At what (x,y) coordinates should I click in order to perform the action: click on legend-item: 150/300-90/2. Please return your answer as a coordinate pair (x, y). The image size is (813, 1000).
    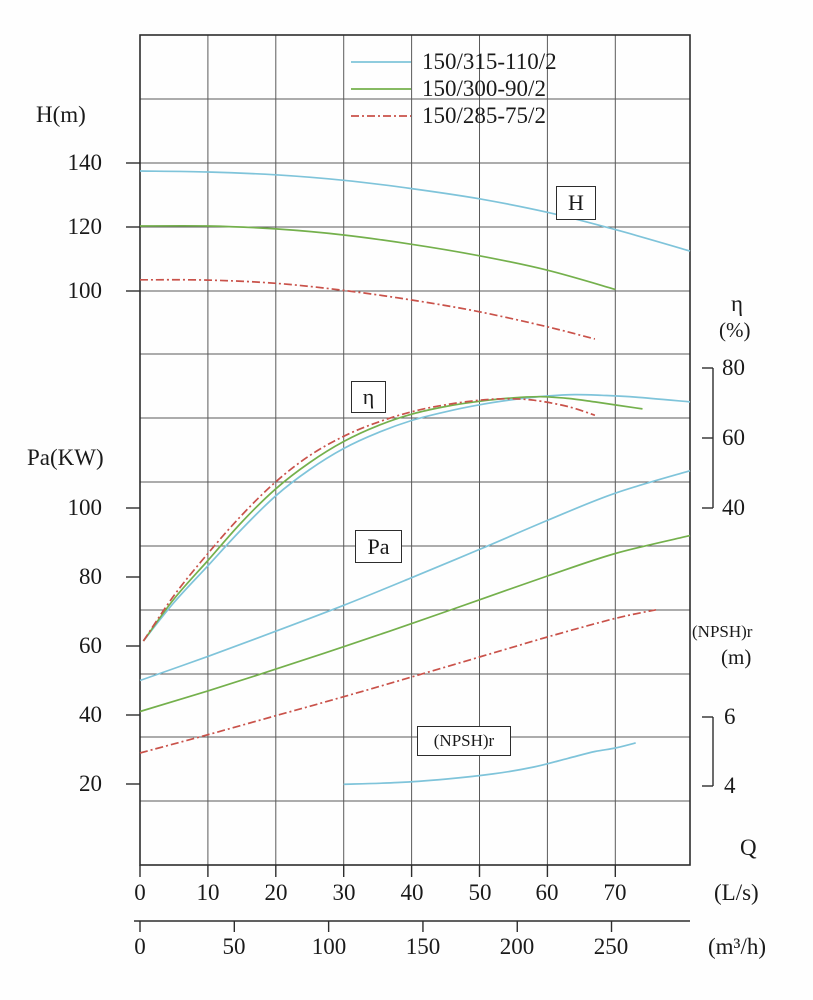
    Looking at the image, I should click on (453, 88).